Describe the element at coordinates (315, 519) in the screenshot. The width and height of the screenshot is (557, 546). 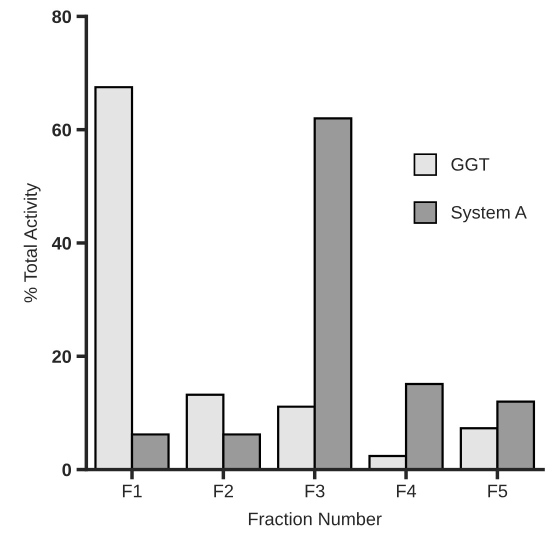
I see `x-axis-title: Fraction Number` at that location.